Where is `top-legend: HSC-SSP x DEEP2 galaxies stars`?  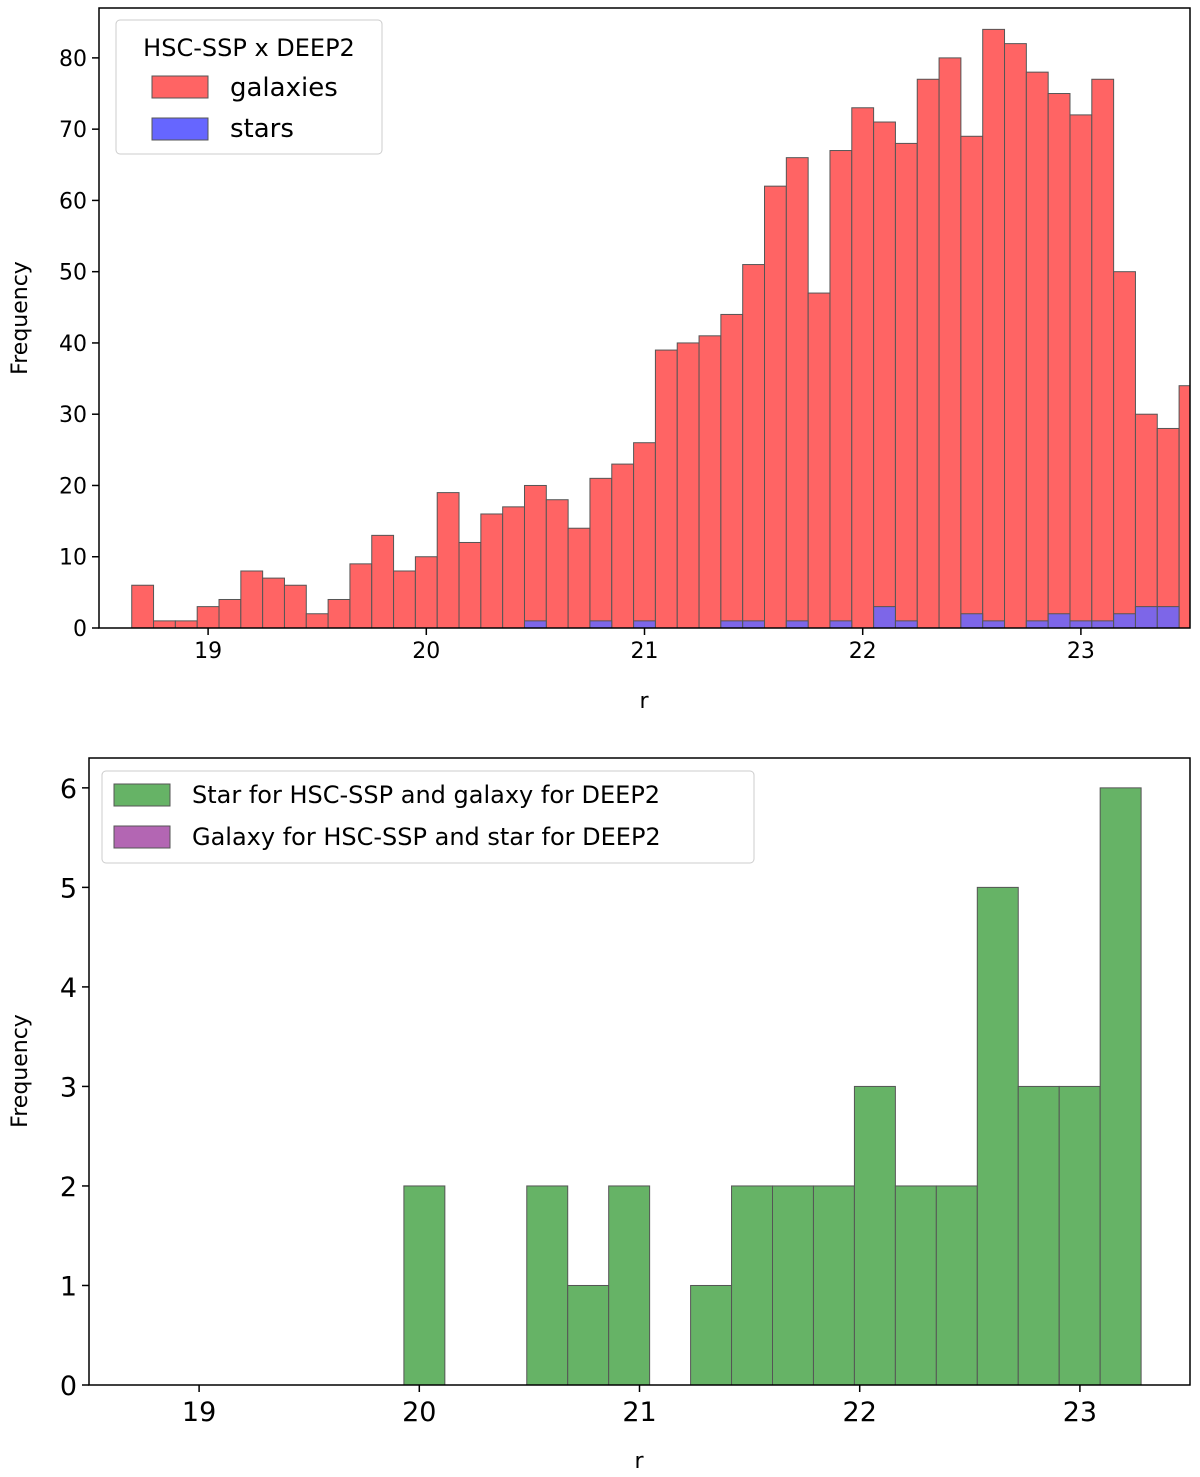
top-legend: HSC-SSP x DEEP2 galaxies stars is located at coordinates (249, 87).